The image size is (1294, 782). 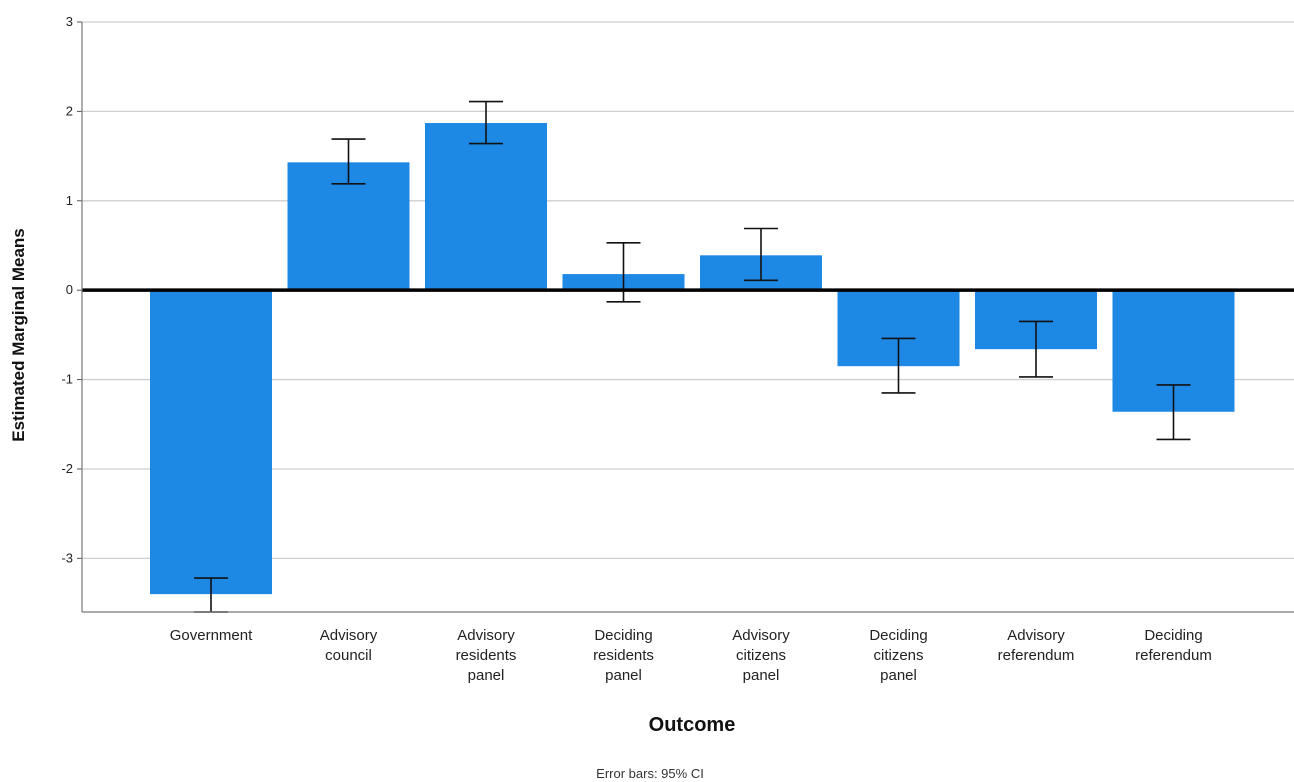 What do you see at coordinates (898, 655) in the screenshot?
I see `x-category-label: Deciding citizens panel` at bounding box center [898, 655].